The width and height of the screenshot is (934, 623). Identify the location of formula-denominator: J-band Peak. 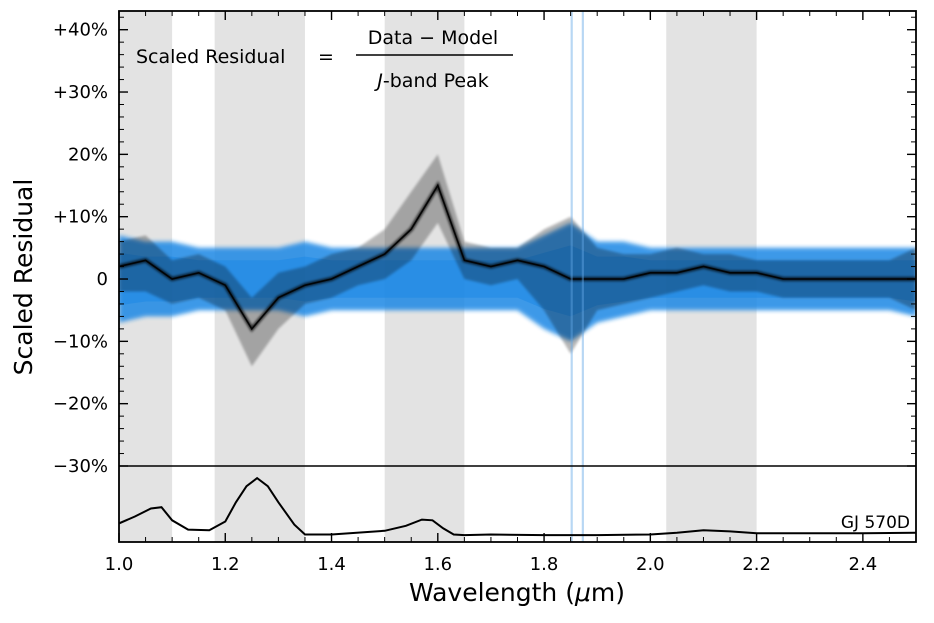
(430, 81).